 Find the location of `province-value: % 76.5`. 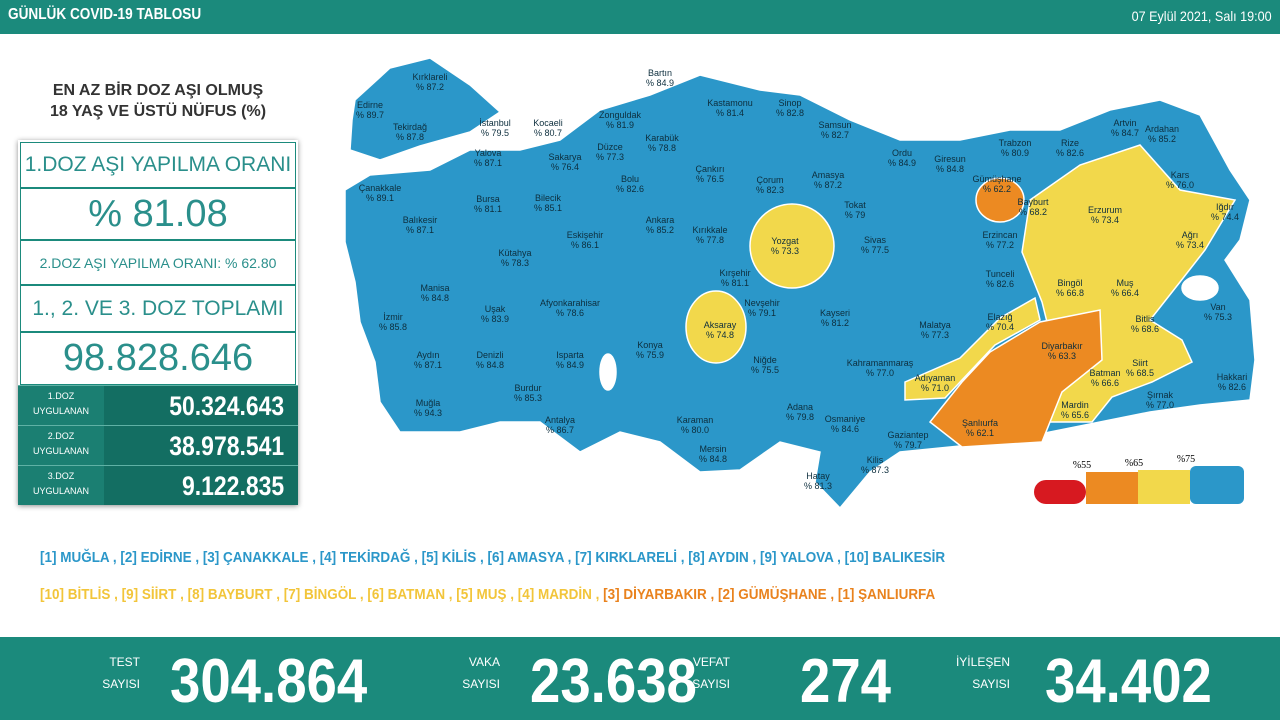

province-value: % 76.5 is located at coordinates (710, 179).